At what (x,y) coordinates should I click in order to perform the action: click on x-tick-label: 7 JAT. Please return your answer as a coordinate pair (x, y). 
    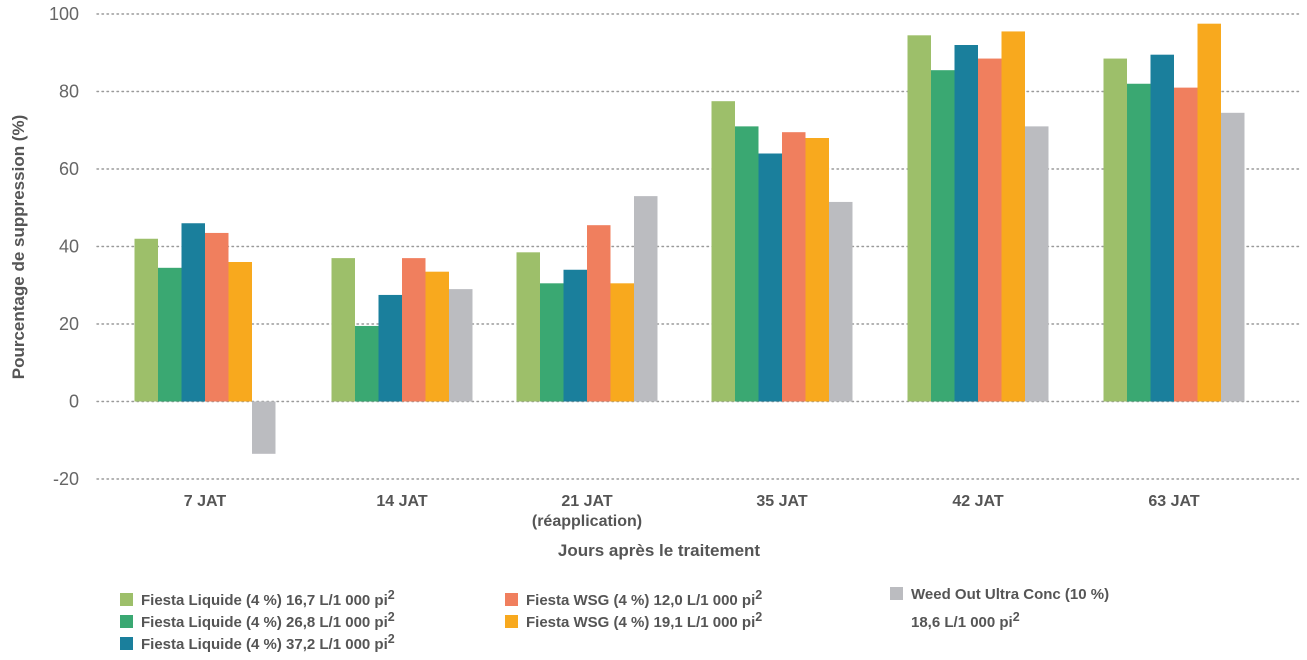
    Looking at the image, I should click on (205, 501).